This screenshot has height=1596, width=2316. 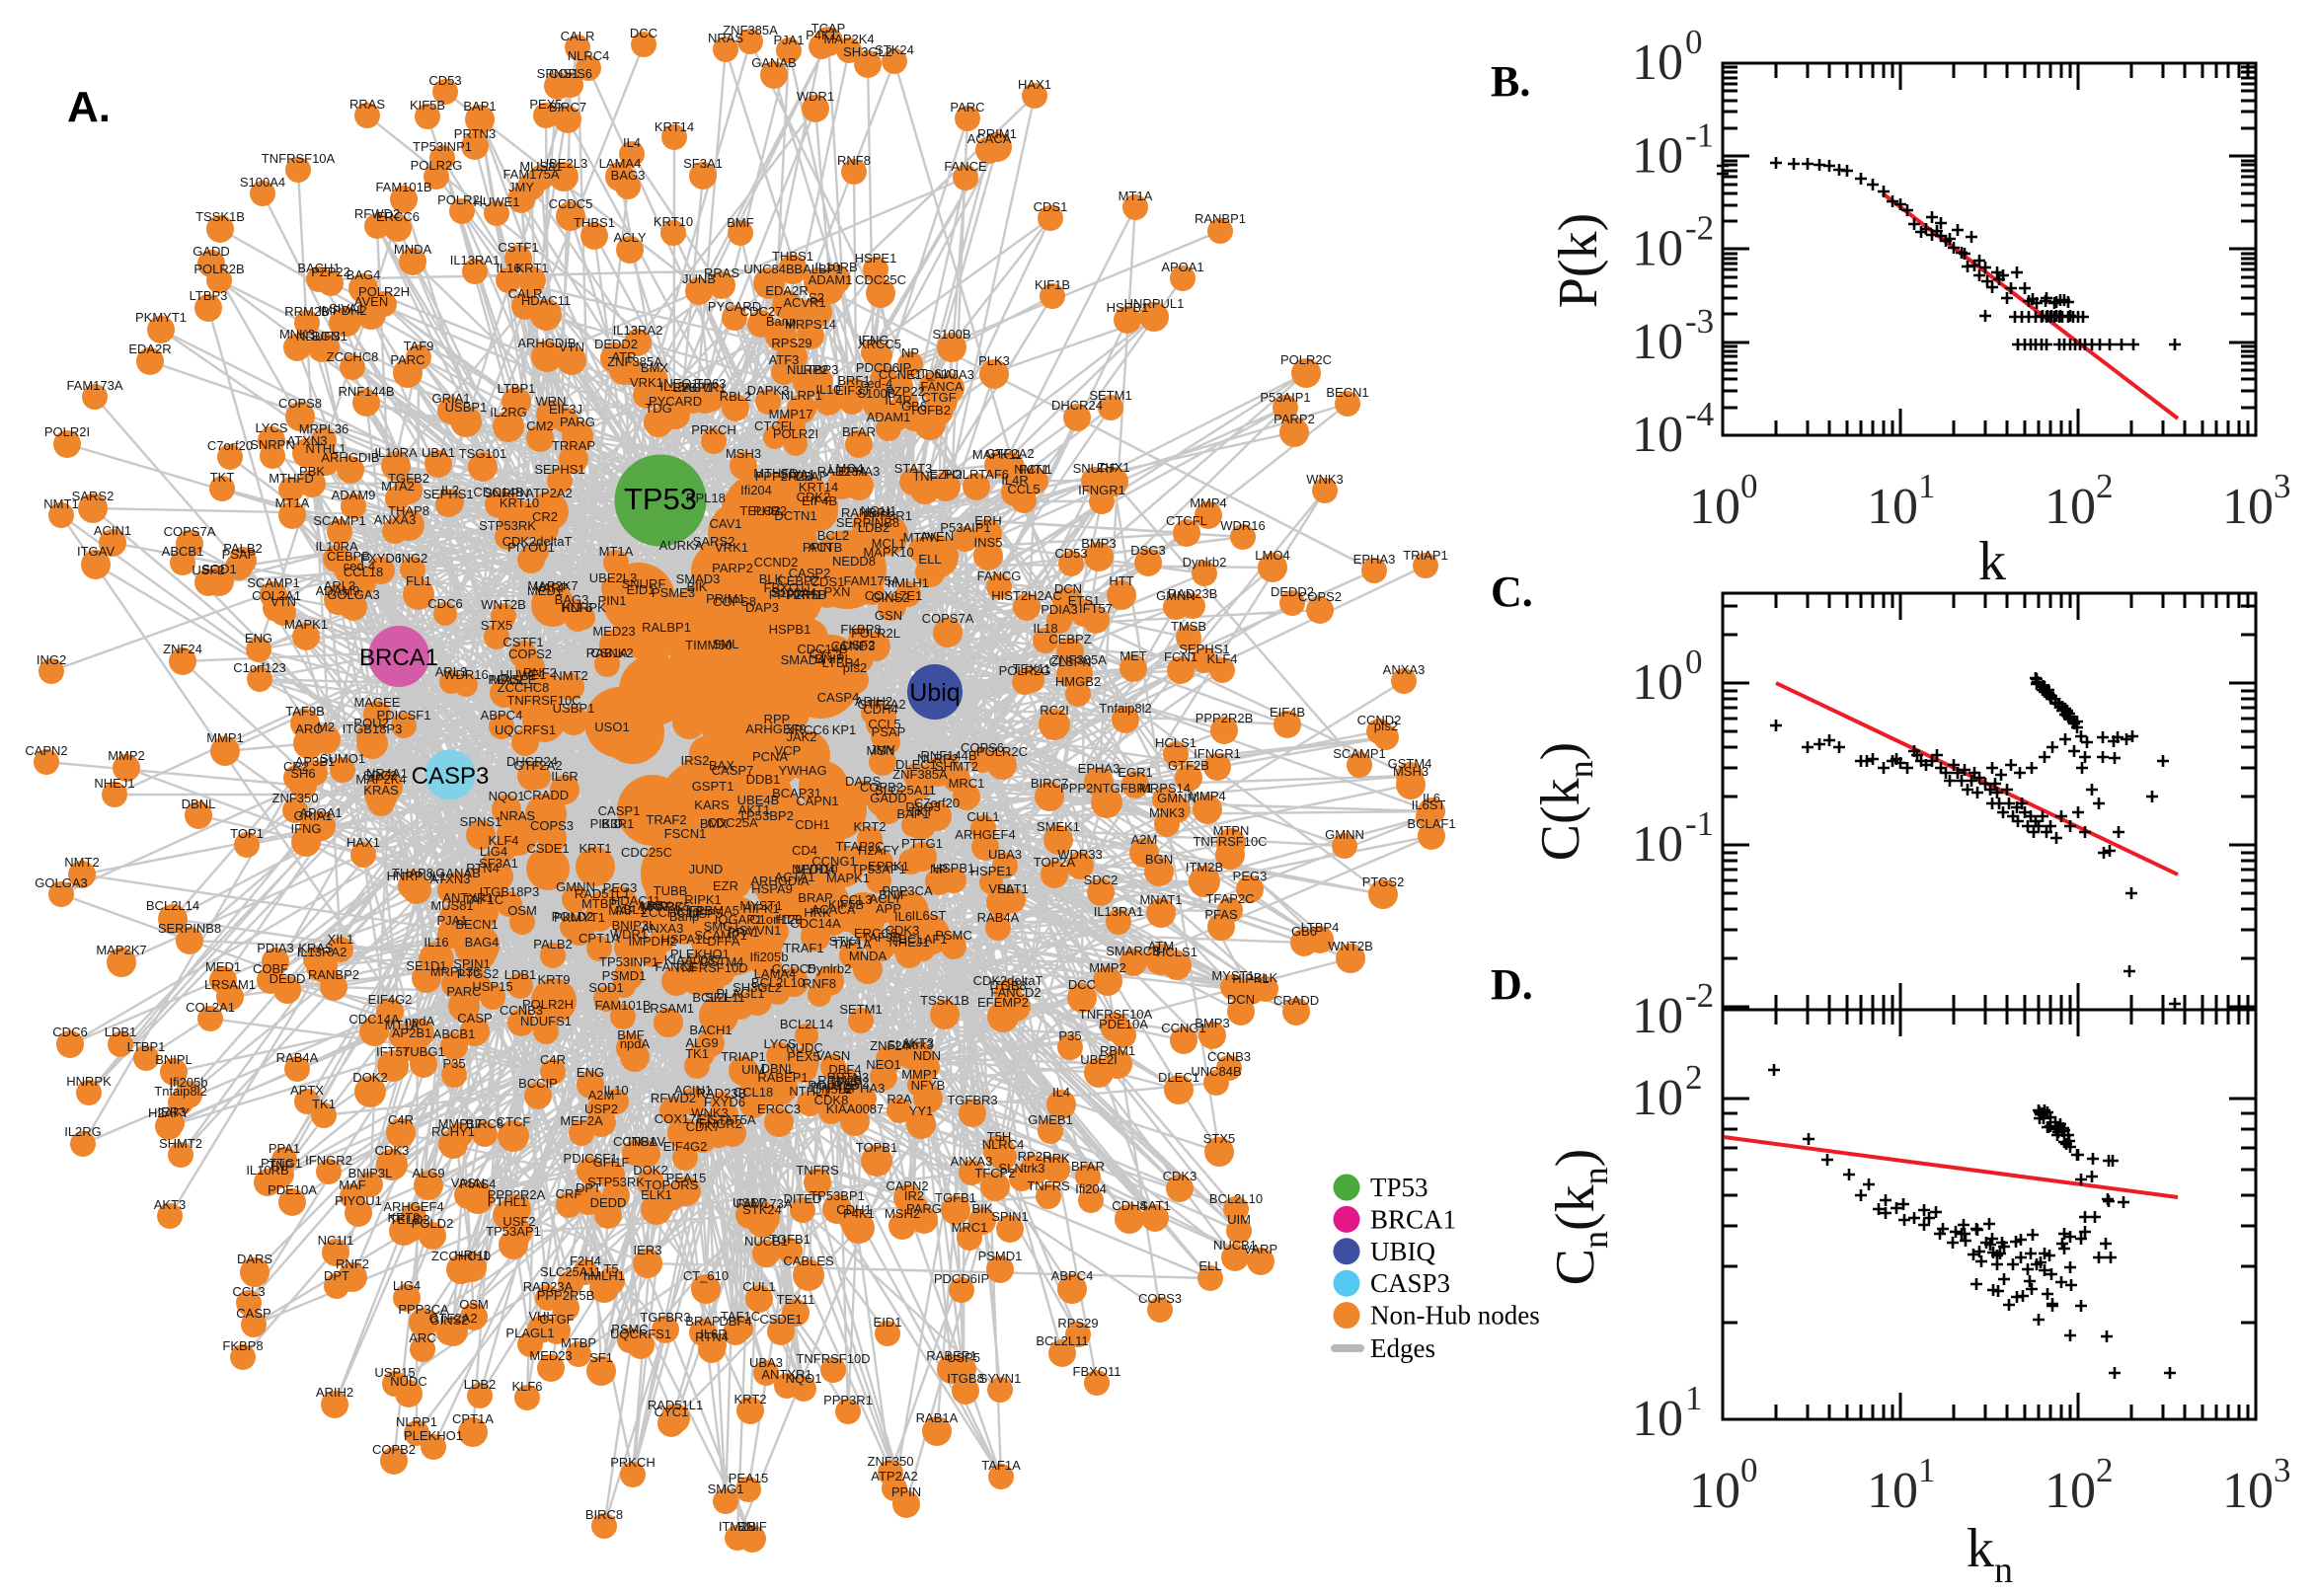 I want to click on svg-text: DSG3, so click(x=1148, y=550).